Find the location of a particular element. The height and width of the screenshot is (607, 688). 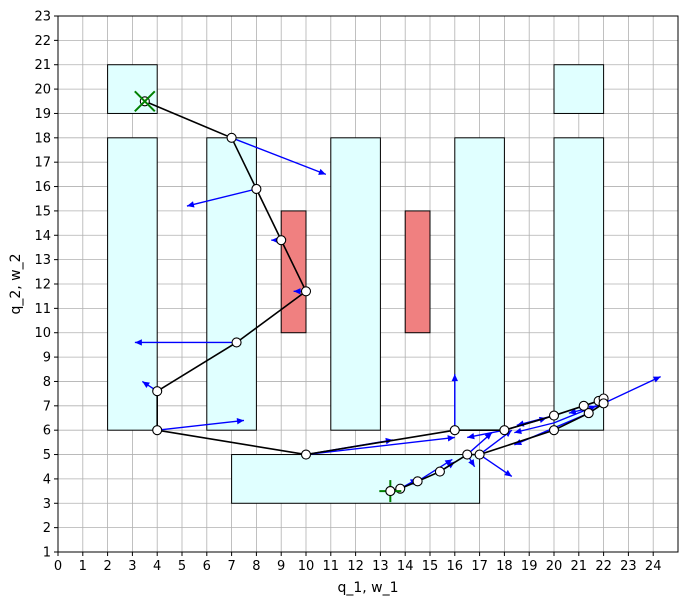

y-tick-label: 19 is located at coordinates (42, 114).